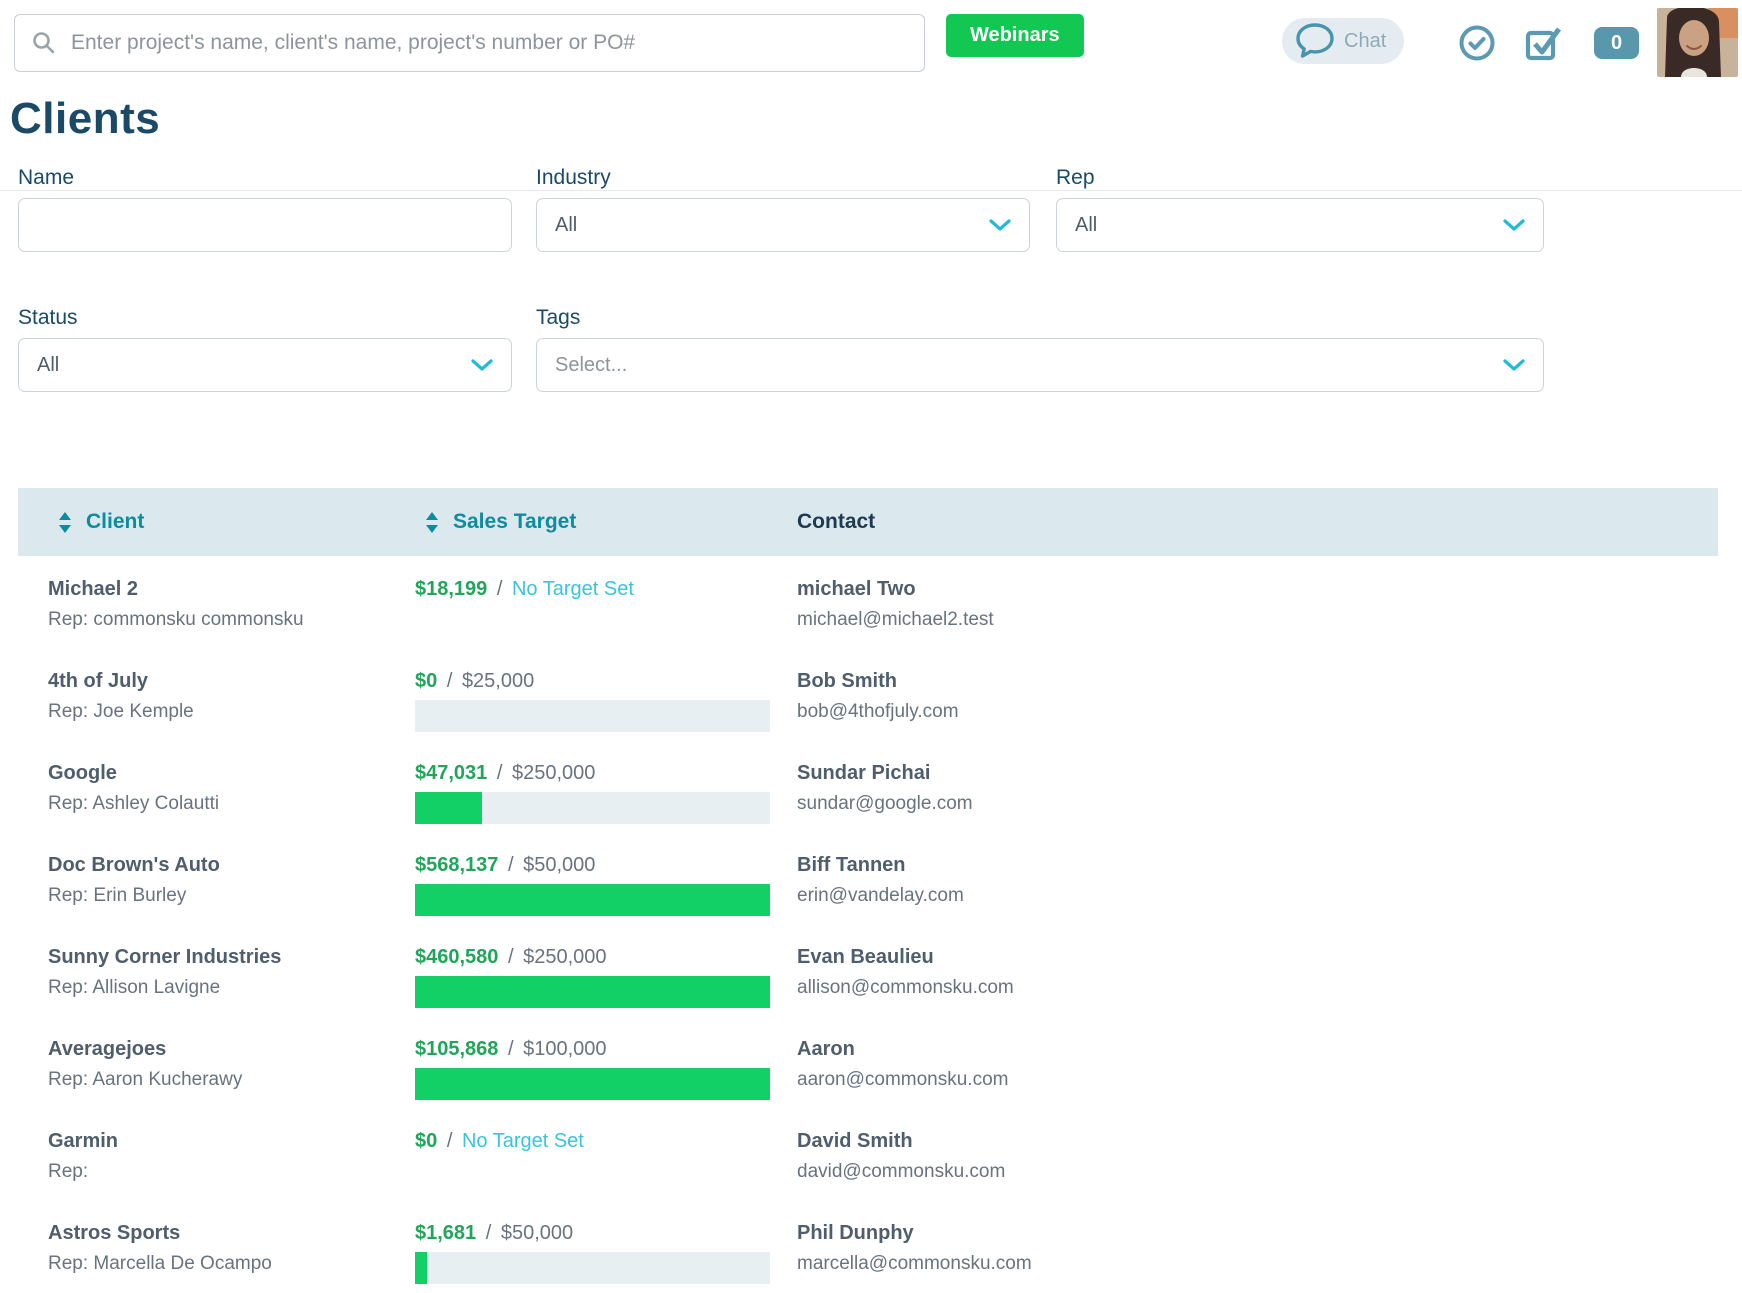 The width and height of the screenshot is (1742, 1293). I want to click on tags-filter-label: Tags, so click(558, 317).